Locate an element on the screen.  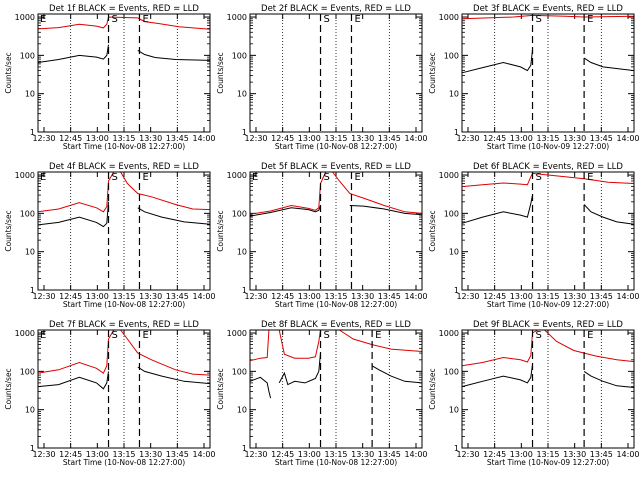
panel-title: Det 7f BLACK = Events, RED = LLD is located at coordinates (124, 325).